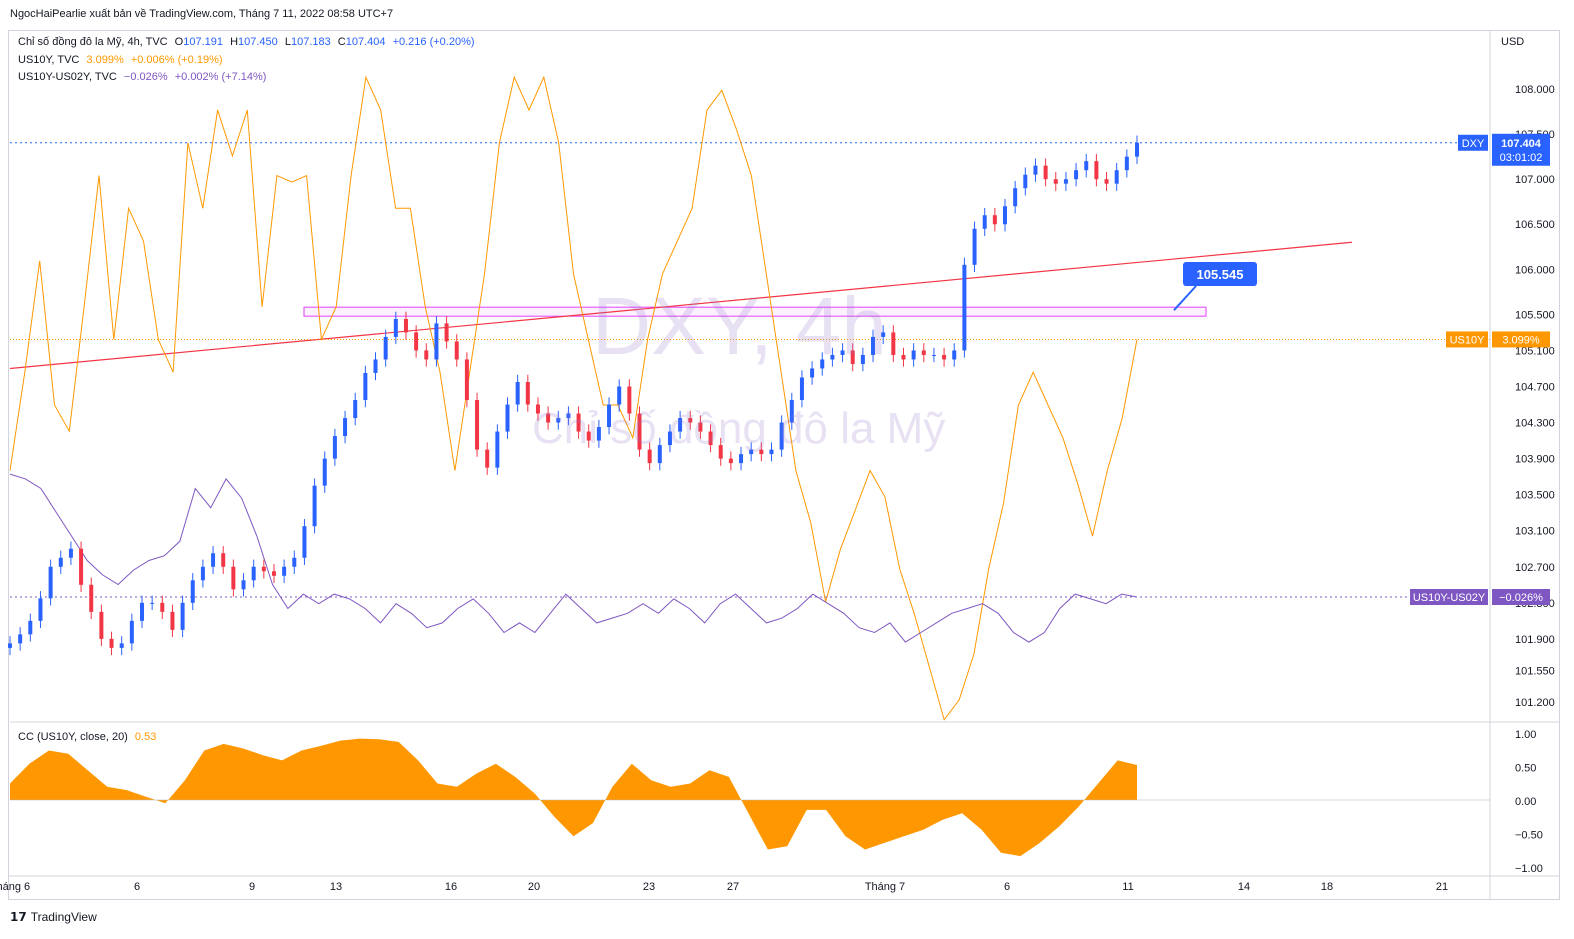 This screenshot has height=939, width=1574. What do you see at coordinates (1535, 671) in the screenshot?
I see `price-tick-label: 101.550` at bounding box center [1535, 671].